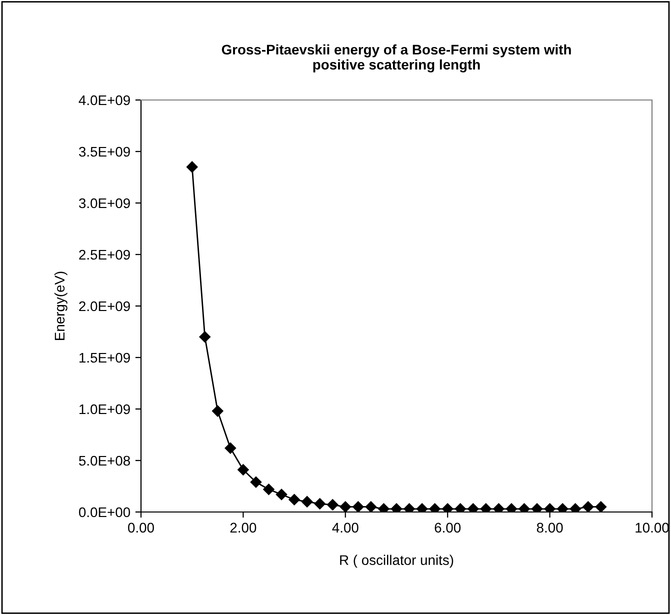 This screenshot has height=615, width=671. Describe the element at coordinates (104, 306) in the screenshot. I see `y-tick-label: 2.0E+09` at that location.